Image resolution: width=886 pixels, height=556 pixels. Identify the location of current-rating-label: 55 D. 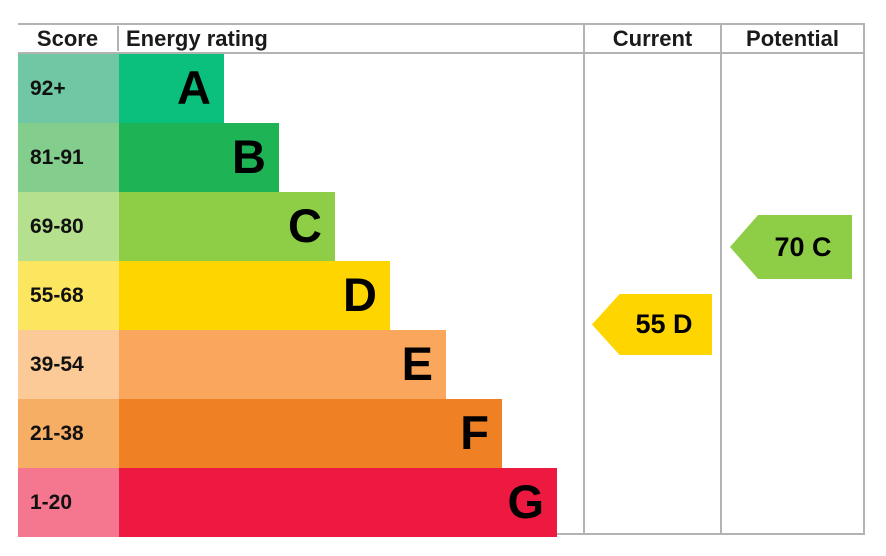
(664, 324).